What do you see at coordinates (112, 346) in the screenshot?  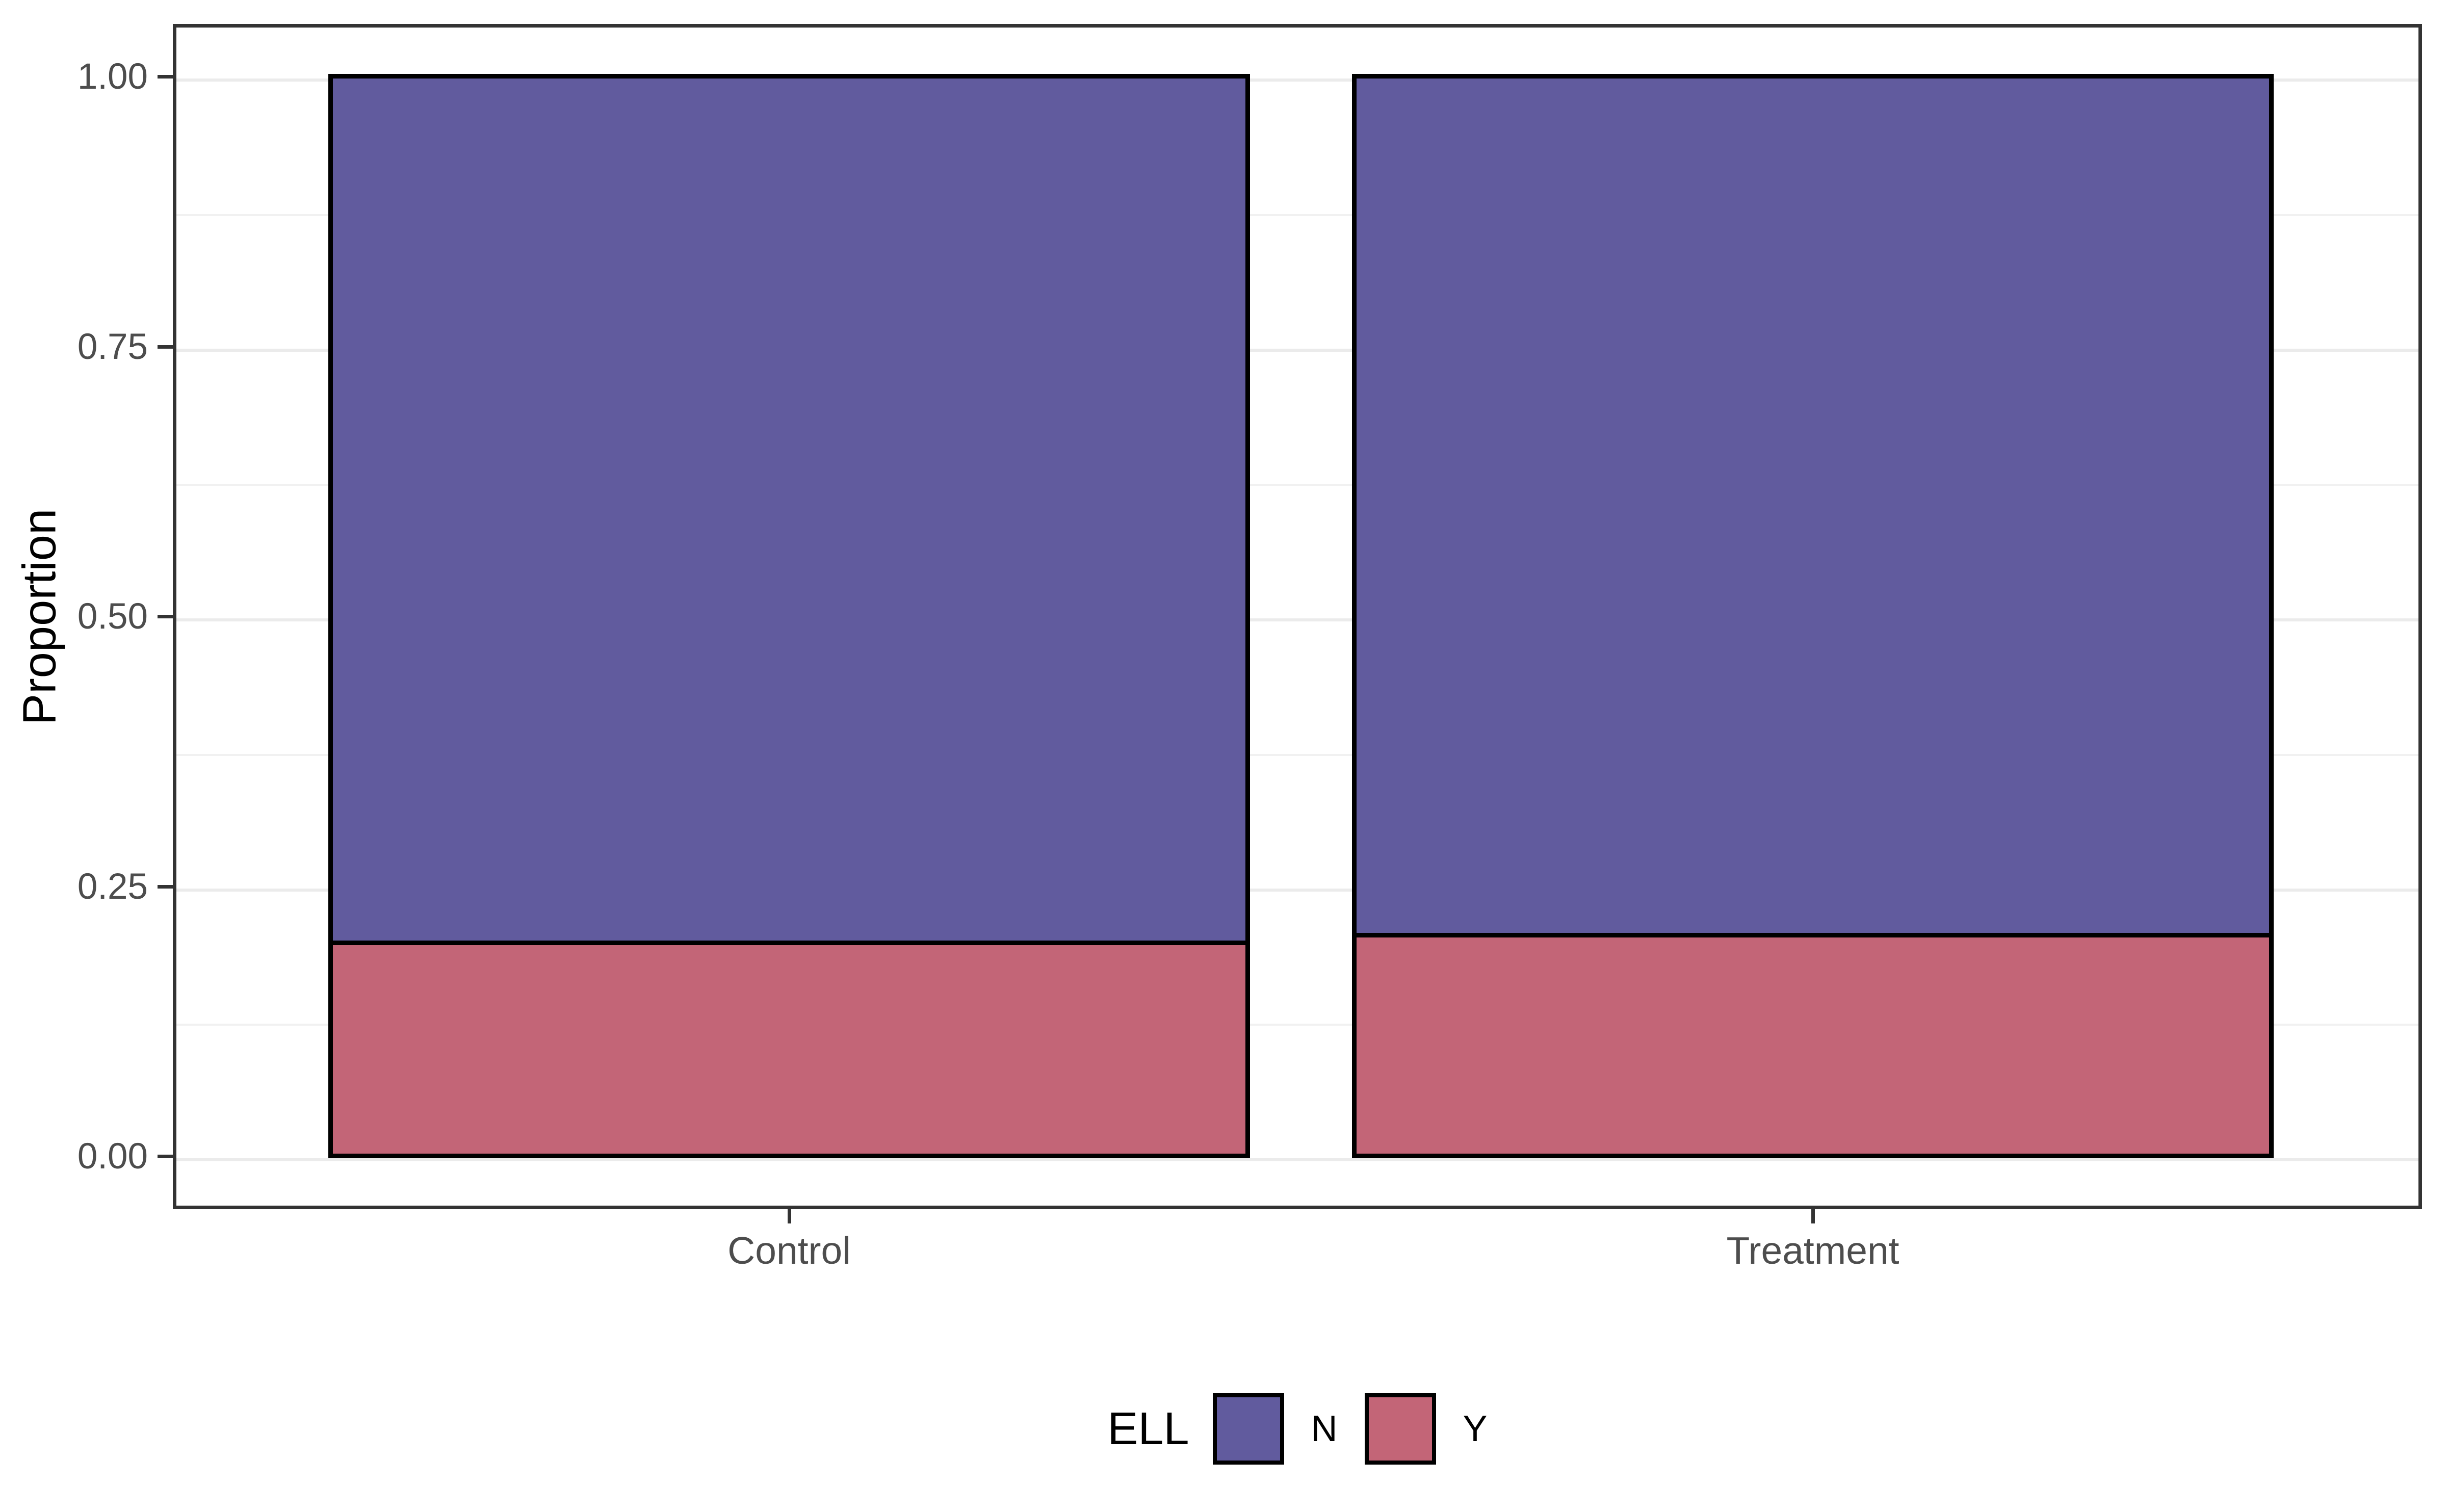 I see `y-tick-label: 0.75` at bounding box center [112, 346].